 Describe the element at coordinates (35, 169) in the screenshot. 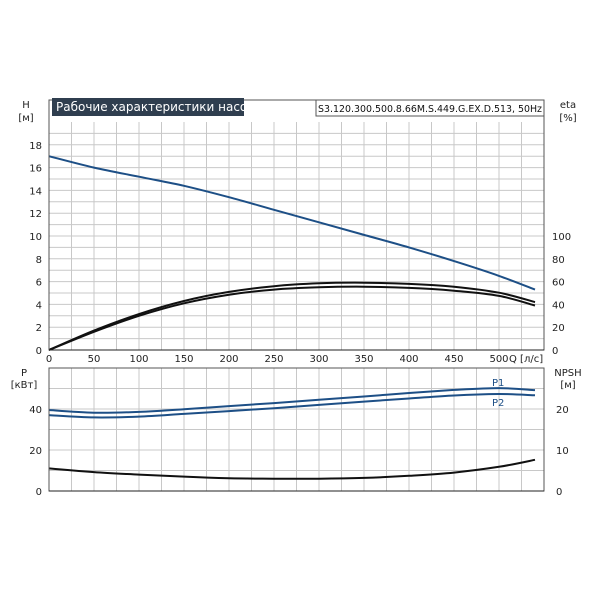

I see `y-tick-label-left-top: 16` at that location.